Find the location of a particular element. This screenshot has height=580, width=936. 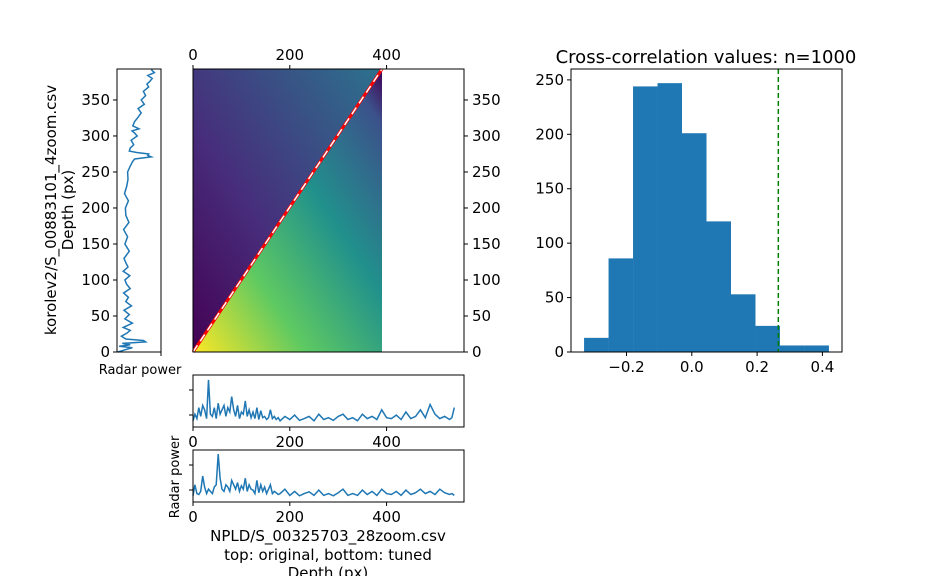

radar-original-xticks: 0 200 400 is located at coordinates (294, 420).